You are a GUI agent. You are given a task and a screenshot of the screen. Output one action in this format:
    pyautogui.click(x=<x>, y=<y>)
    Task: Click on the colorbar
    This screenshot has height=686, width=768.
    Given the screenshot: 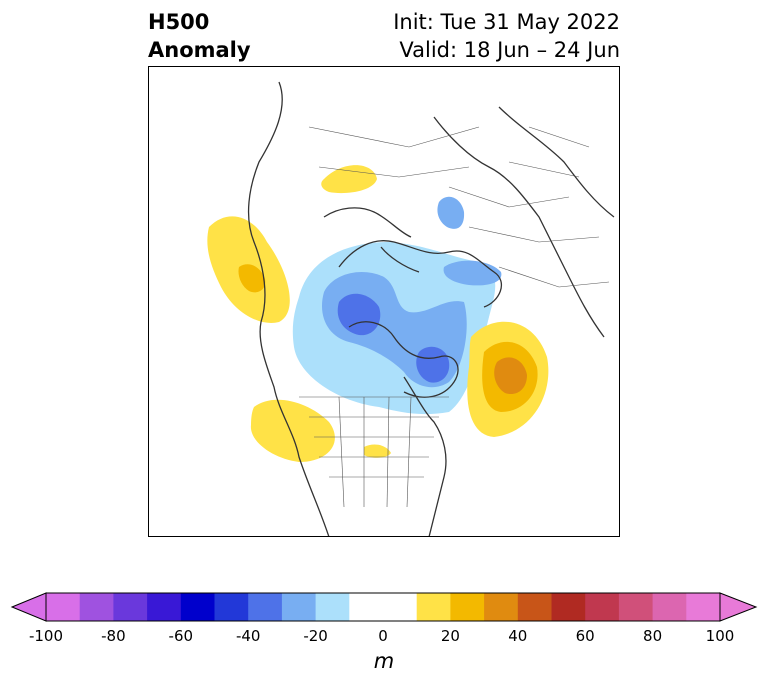 What is the action you would take?
    pyautogui.click(x=384, y=607)
    